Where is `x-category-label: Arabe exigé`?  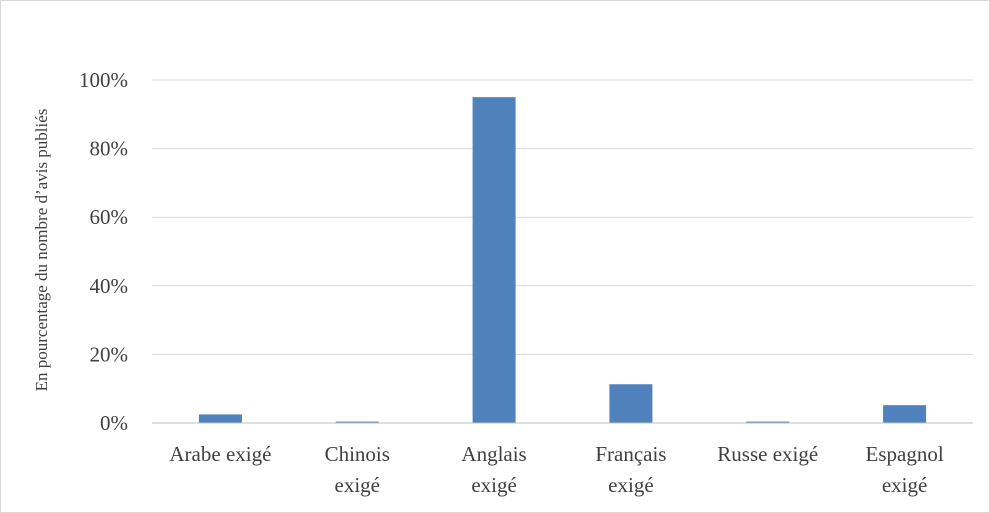
x-category-label: Arabe exigé is located at coordinates (220, 454).